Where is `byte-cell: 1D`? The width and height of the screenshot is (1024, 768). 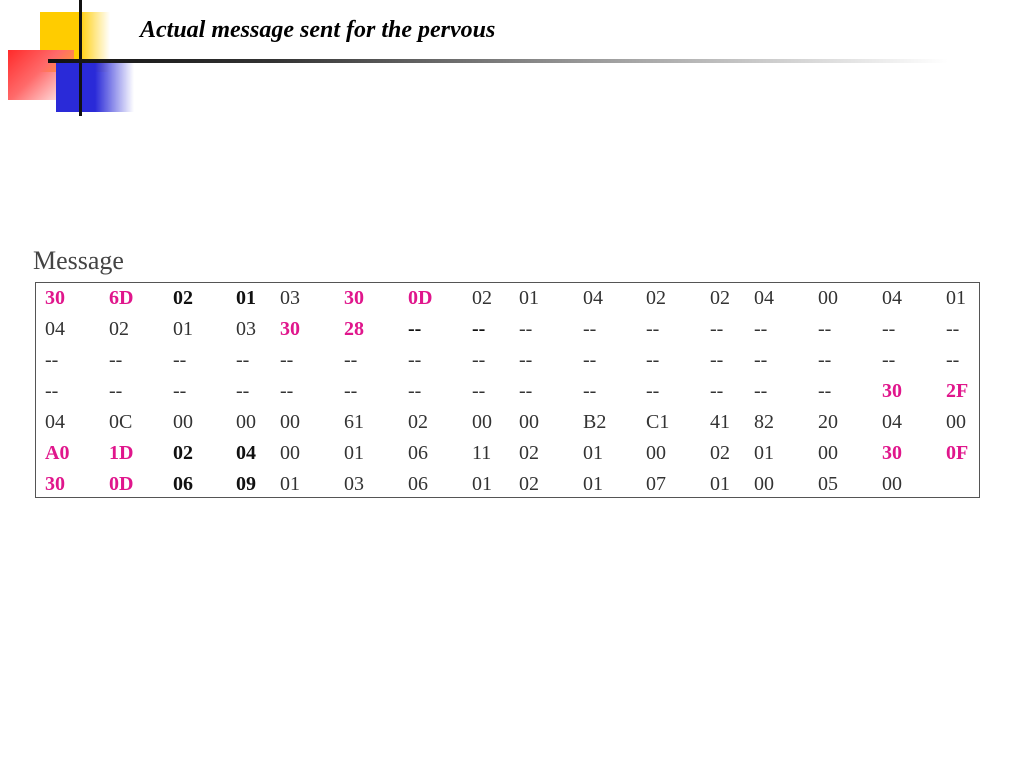 byte-cell: 1D is located at coordinates (121, 453).